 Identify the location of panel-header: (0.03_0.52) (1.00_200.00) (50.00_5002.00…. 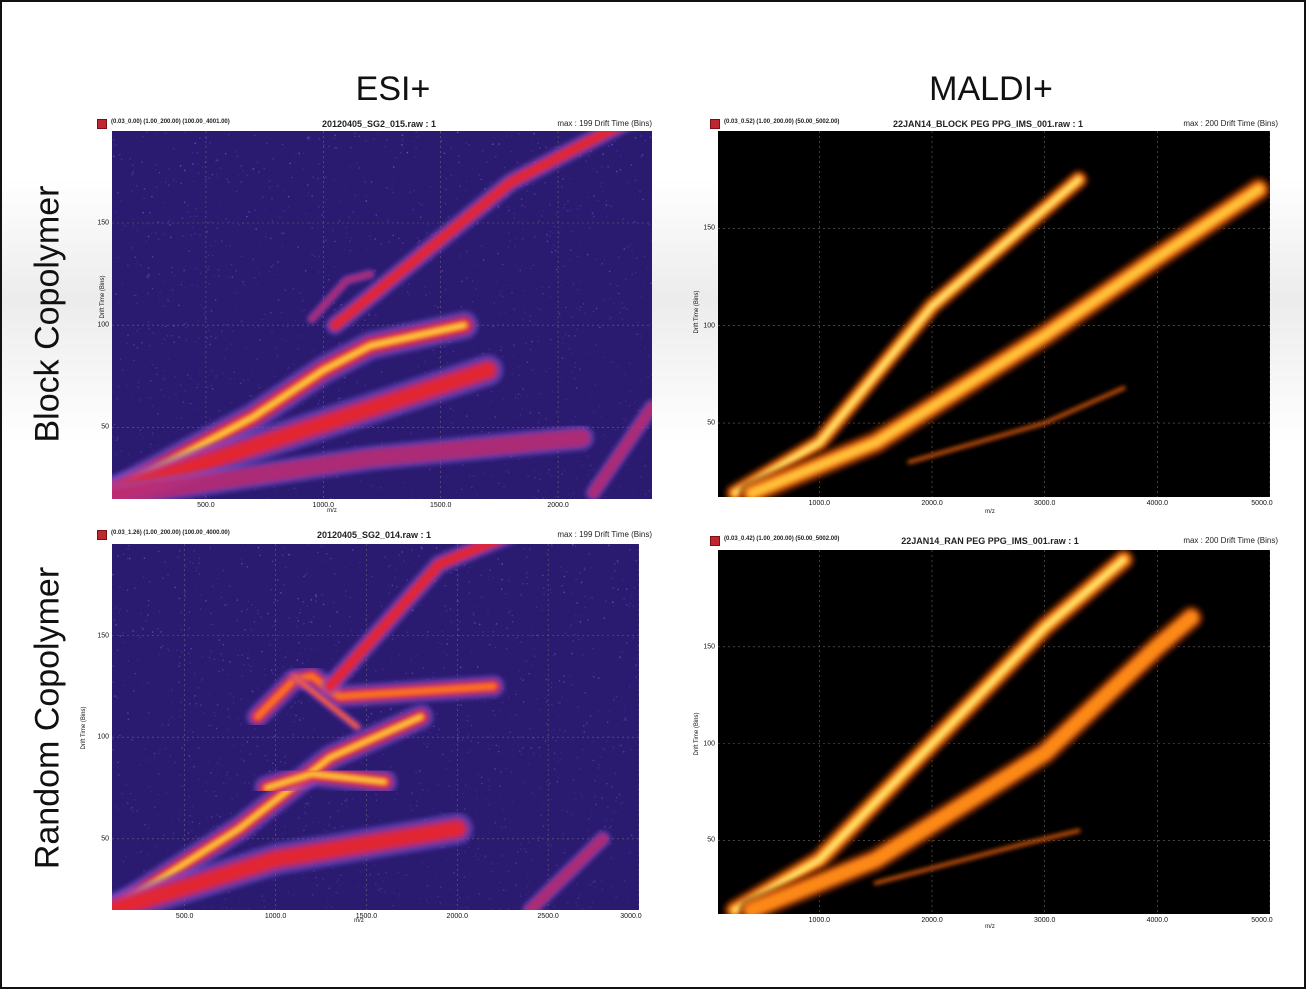
(994, 124).